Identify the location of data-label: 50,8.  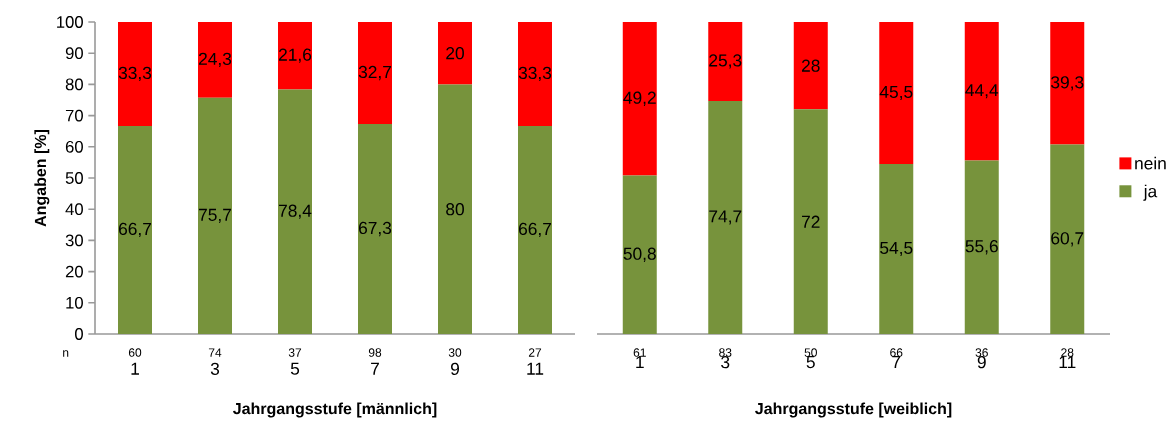
(639, 254).